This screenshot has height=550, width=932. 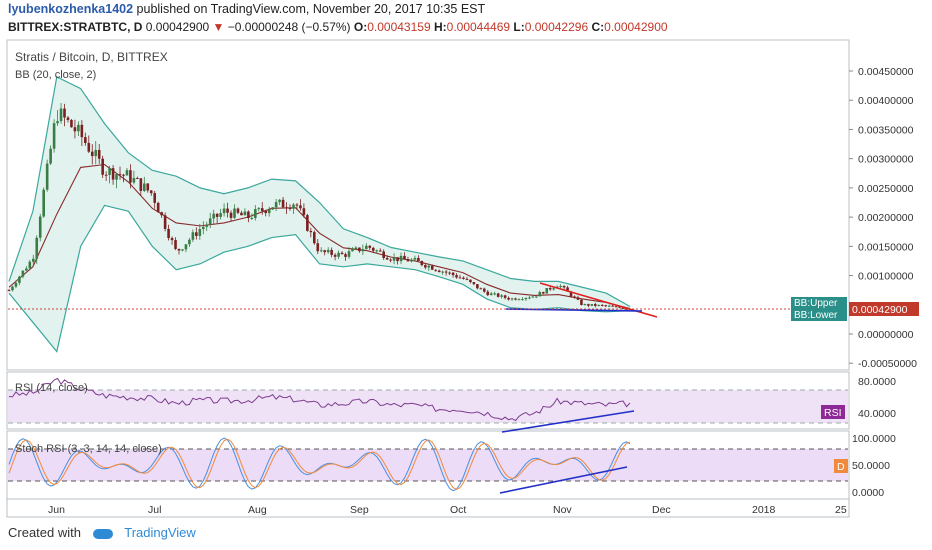 What do you see at coordinates (886, 247) in the screenshot?
I see `price-tick-label: 0.00150000` at bounding box center [886, 247].